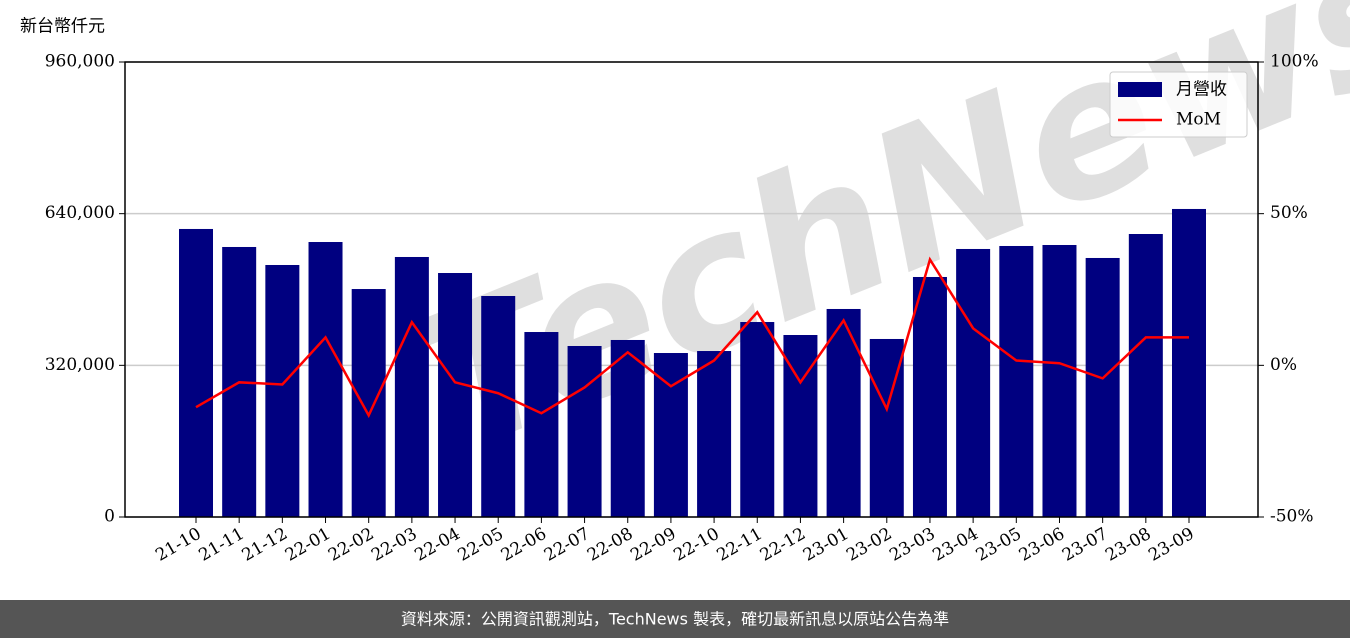 The width and height of the screenshot is (1350, 638). Describe the element at coordinates (610, 545) in the screenshot. I see `x-tick-label: 22-08` at that location.